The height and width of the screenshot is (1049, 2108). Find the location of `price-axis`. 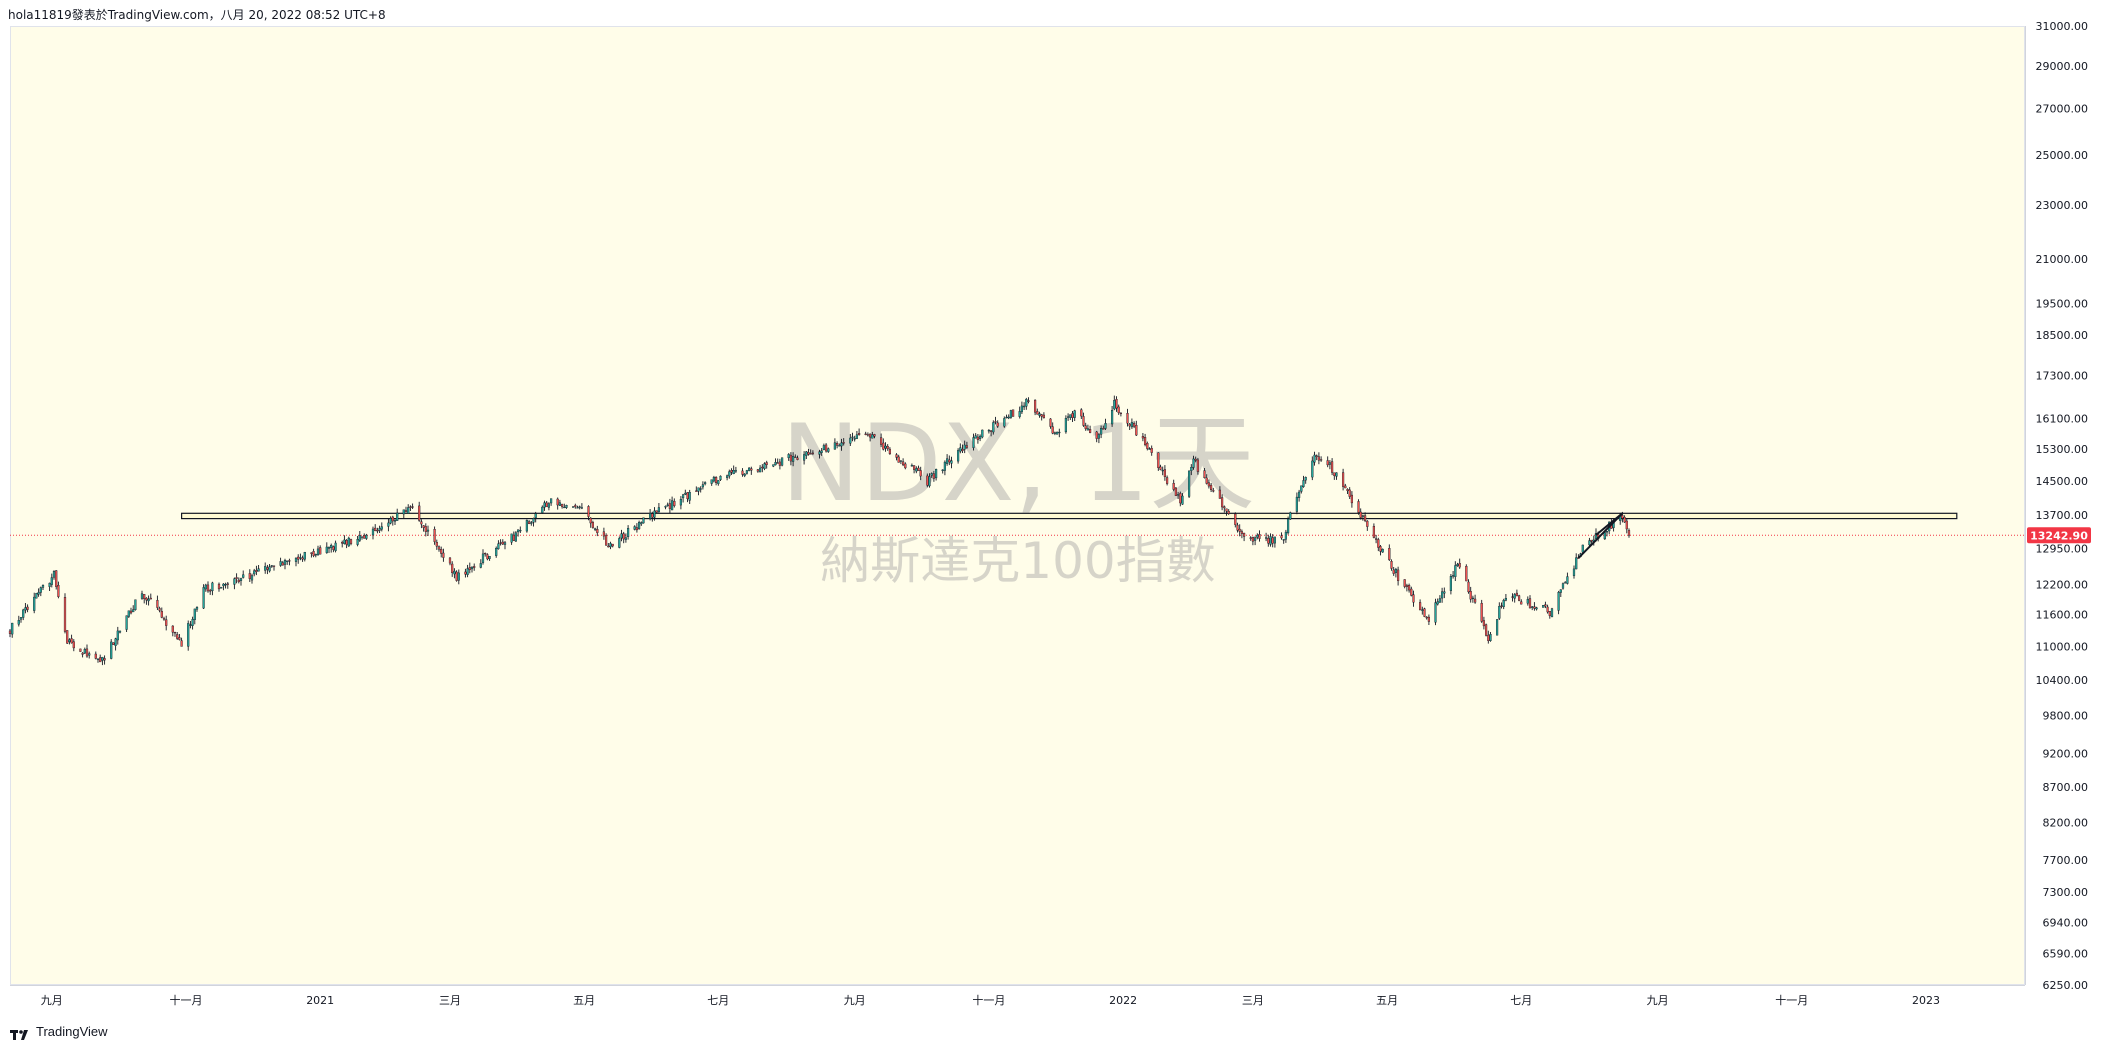

price-axis is located at coordinates (2066, 505).